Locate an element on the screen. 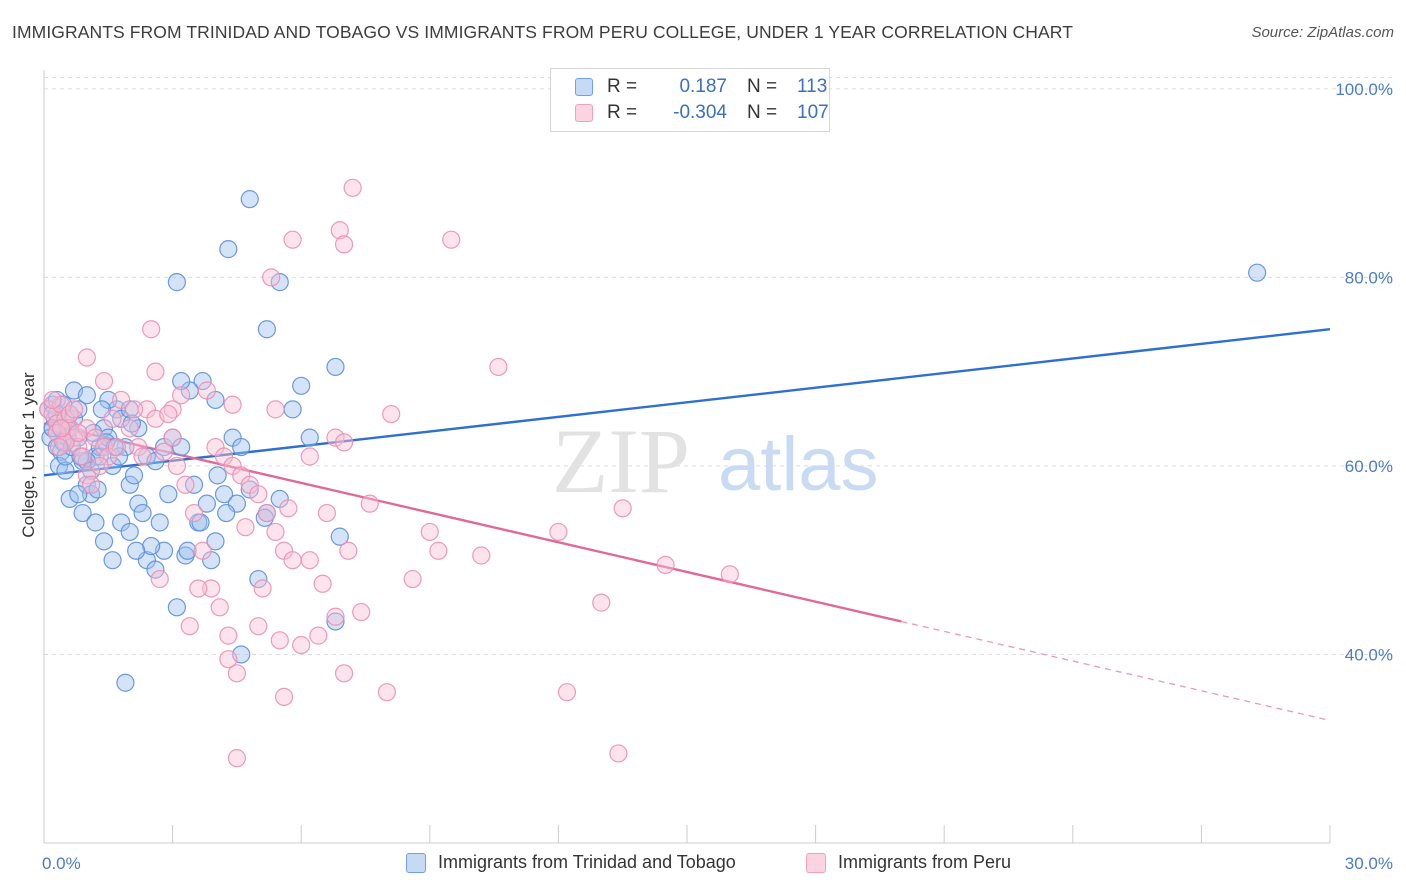 The height and width of the screenshot is (892, 1406). x-tick-label-start: 0.0% is located at coordinates (61, 863).